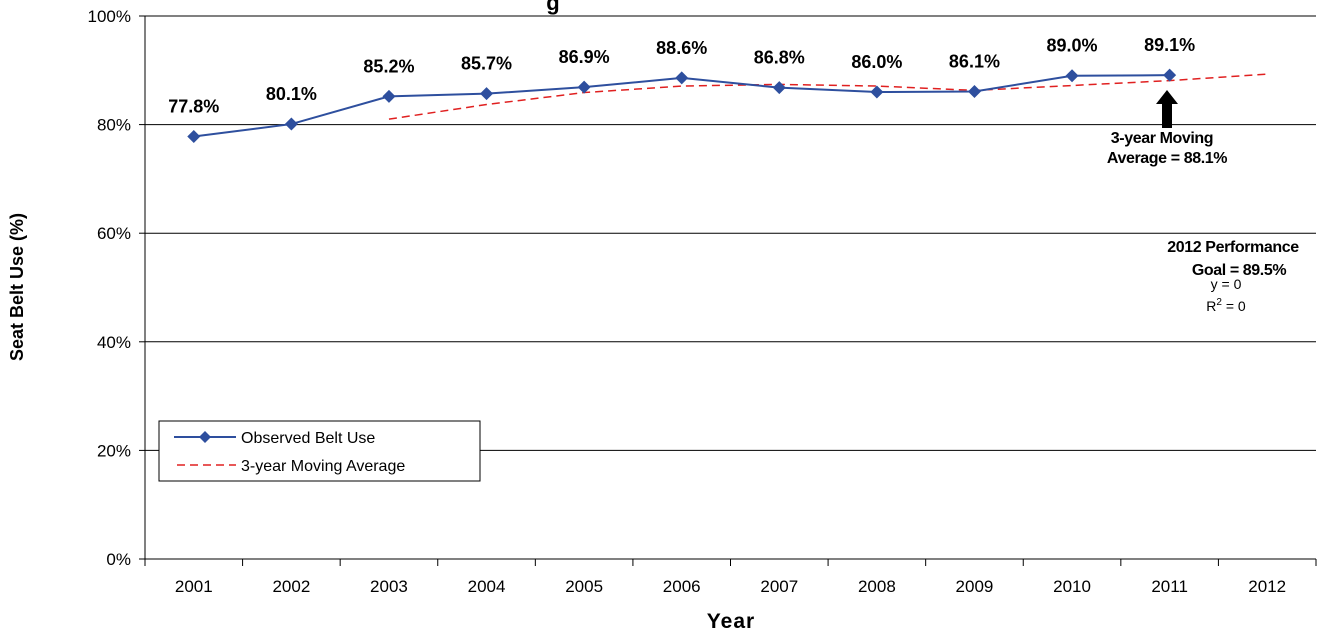 The image size is (1320, 637). Describe the element at coordinates (118, 559) in the screenshot. I see `y-tick-label: 0%` at that location.